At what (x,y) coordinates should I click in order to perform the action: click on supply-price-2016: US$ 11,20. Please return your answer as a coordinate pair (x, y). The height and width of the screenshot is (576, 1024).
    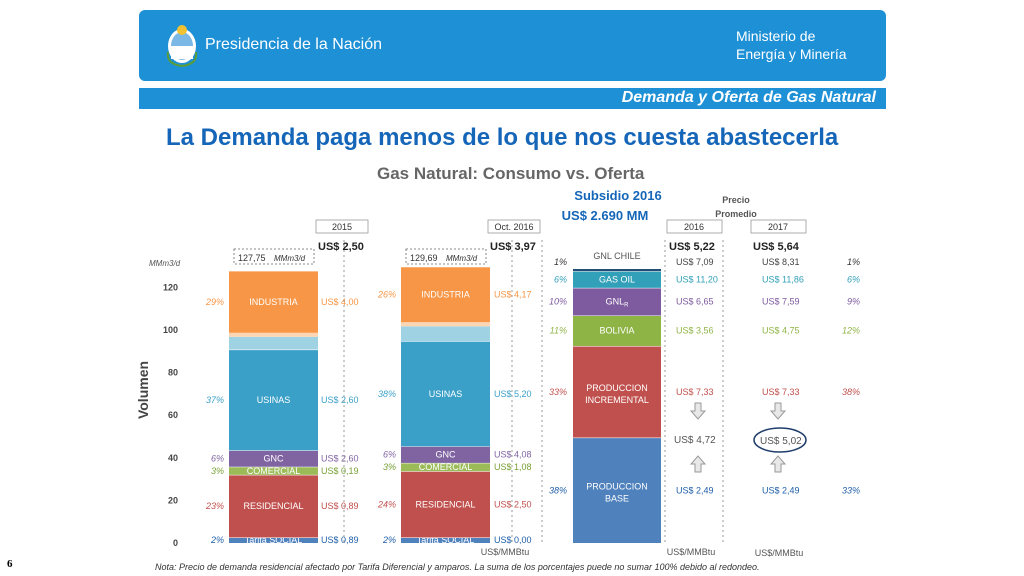
    Looking at the image, I should click on (697, 280).